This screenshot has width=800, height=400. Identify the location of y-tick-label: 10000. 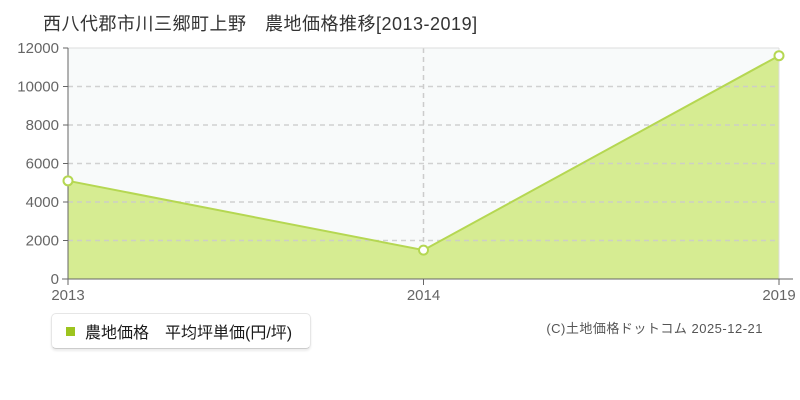
(38, 87).